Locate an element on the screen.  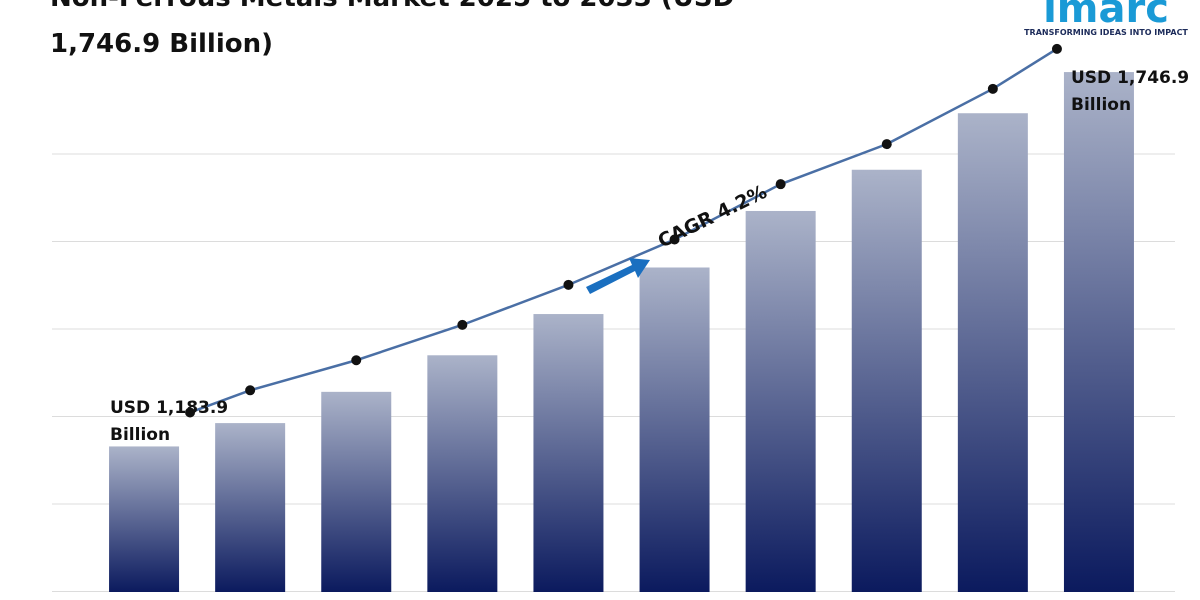
end-label: USD 1,746.9 is located at coordinates (1130, 78).